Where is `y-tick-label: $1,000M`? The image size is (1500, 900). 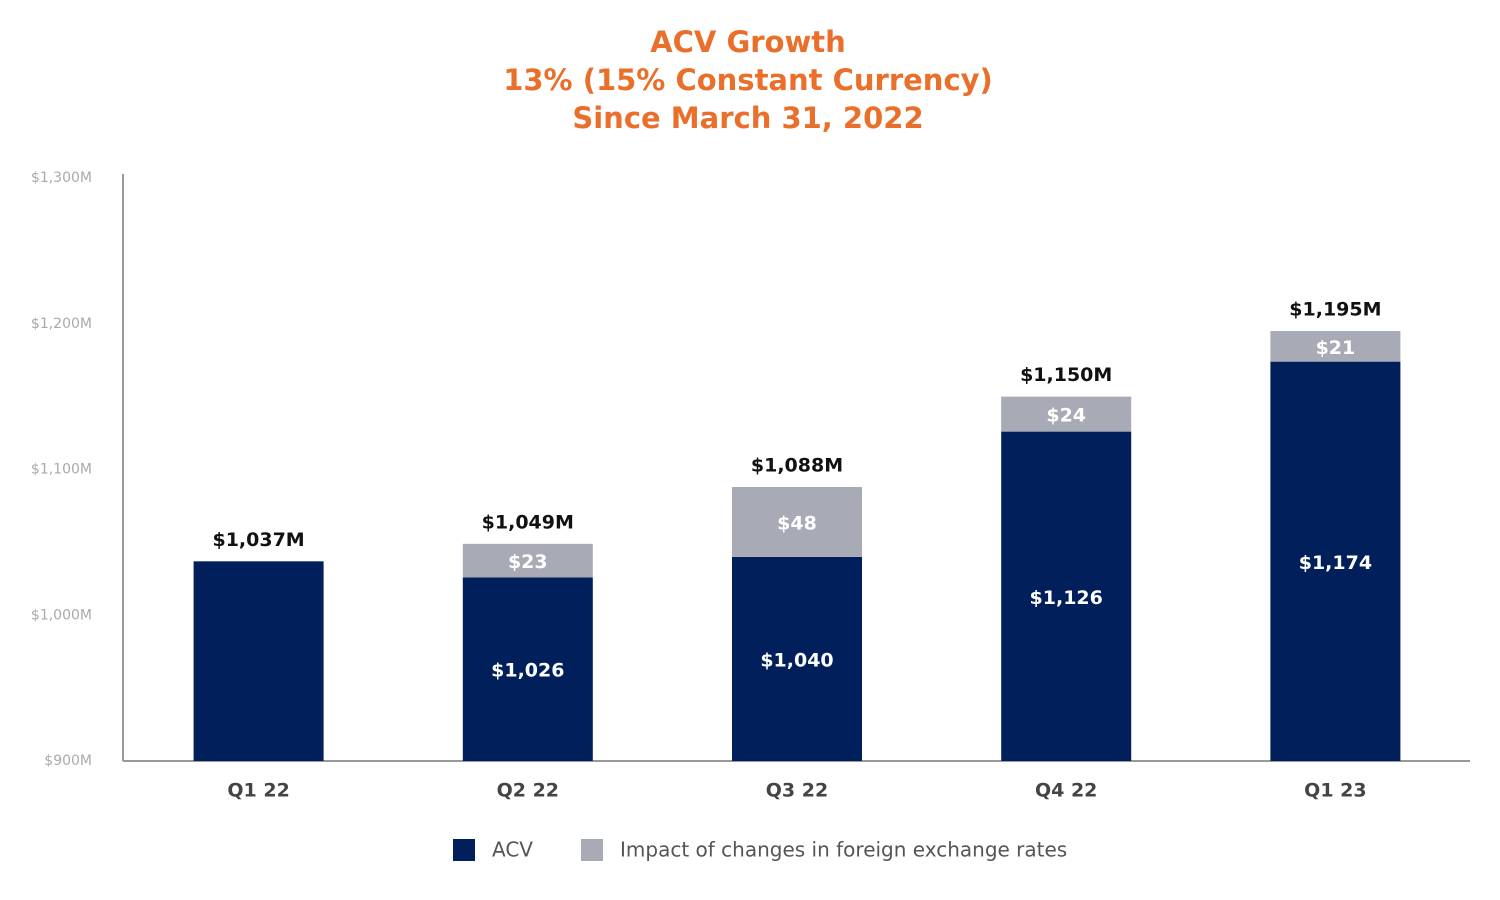
y-tick-label: $1,000M is located at coordinates (61, 615).